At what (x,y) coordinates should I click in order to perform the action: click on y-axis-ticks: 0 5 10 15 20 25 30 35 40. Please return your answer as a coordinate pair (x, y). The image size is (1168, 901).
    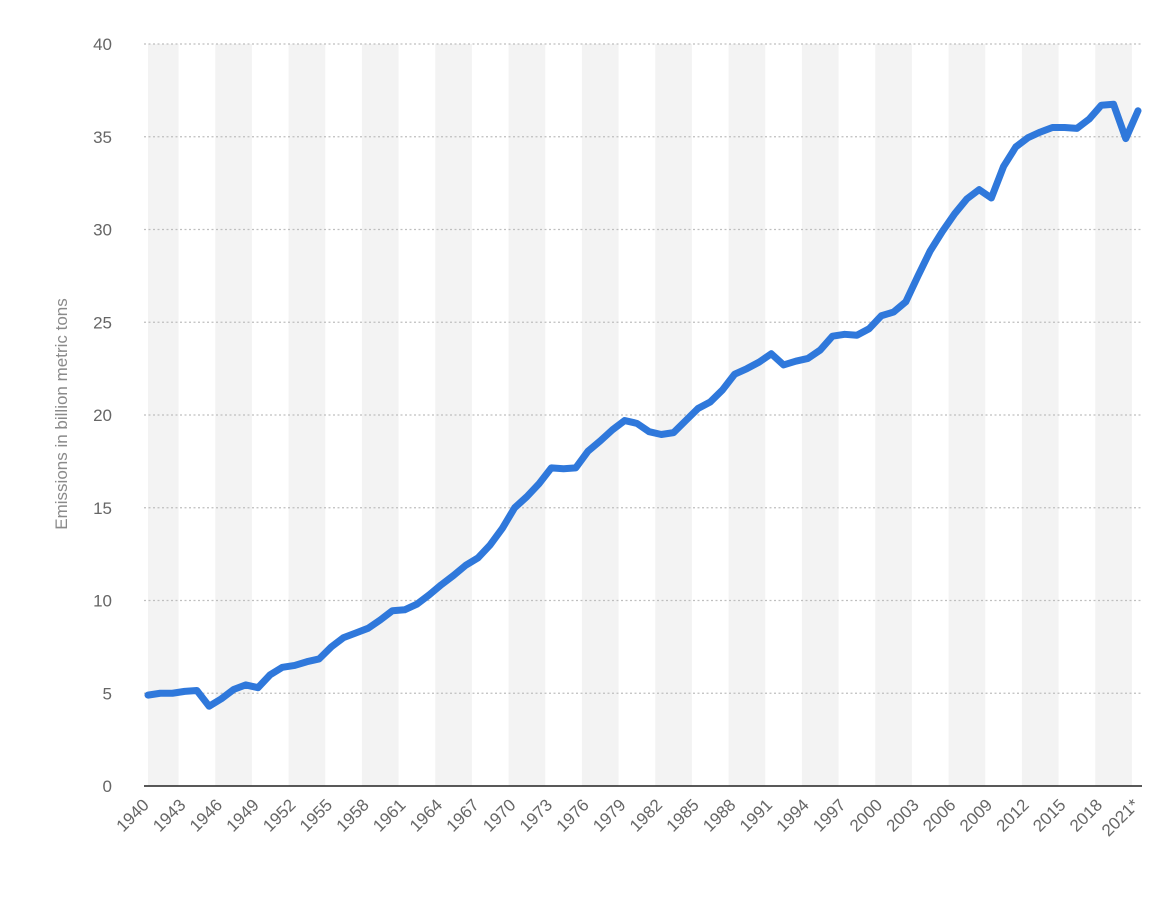
    Looking at the image, I should click on (102, 415).